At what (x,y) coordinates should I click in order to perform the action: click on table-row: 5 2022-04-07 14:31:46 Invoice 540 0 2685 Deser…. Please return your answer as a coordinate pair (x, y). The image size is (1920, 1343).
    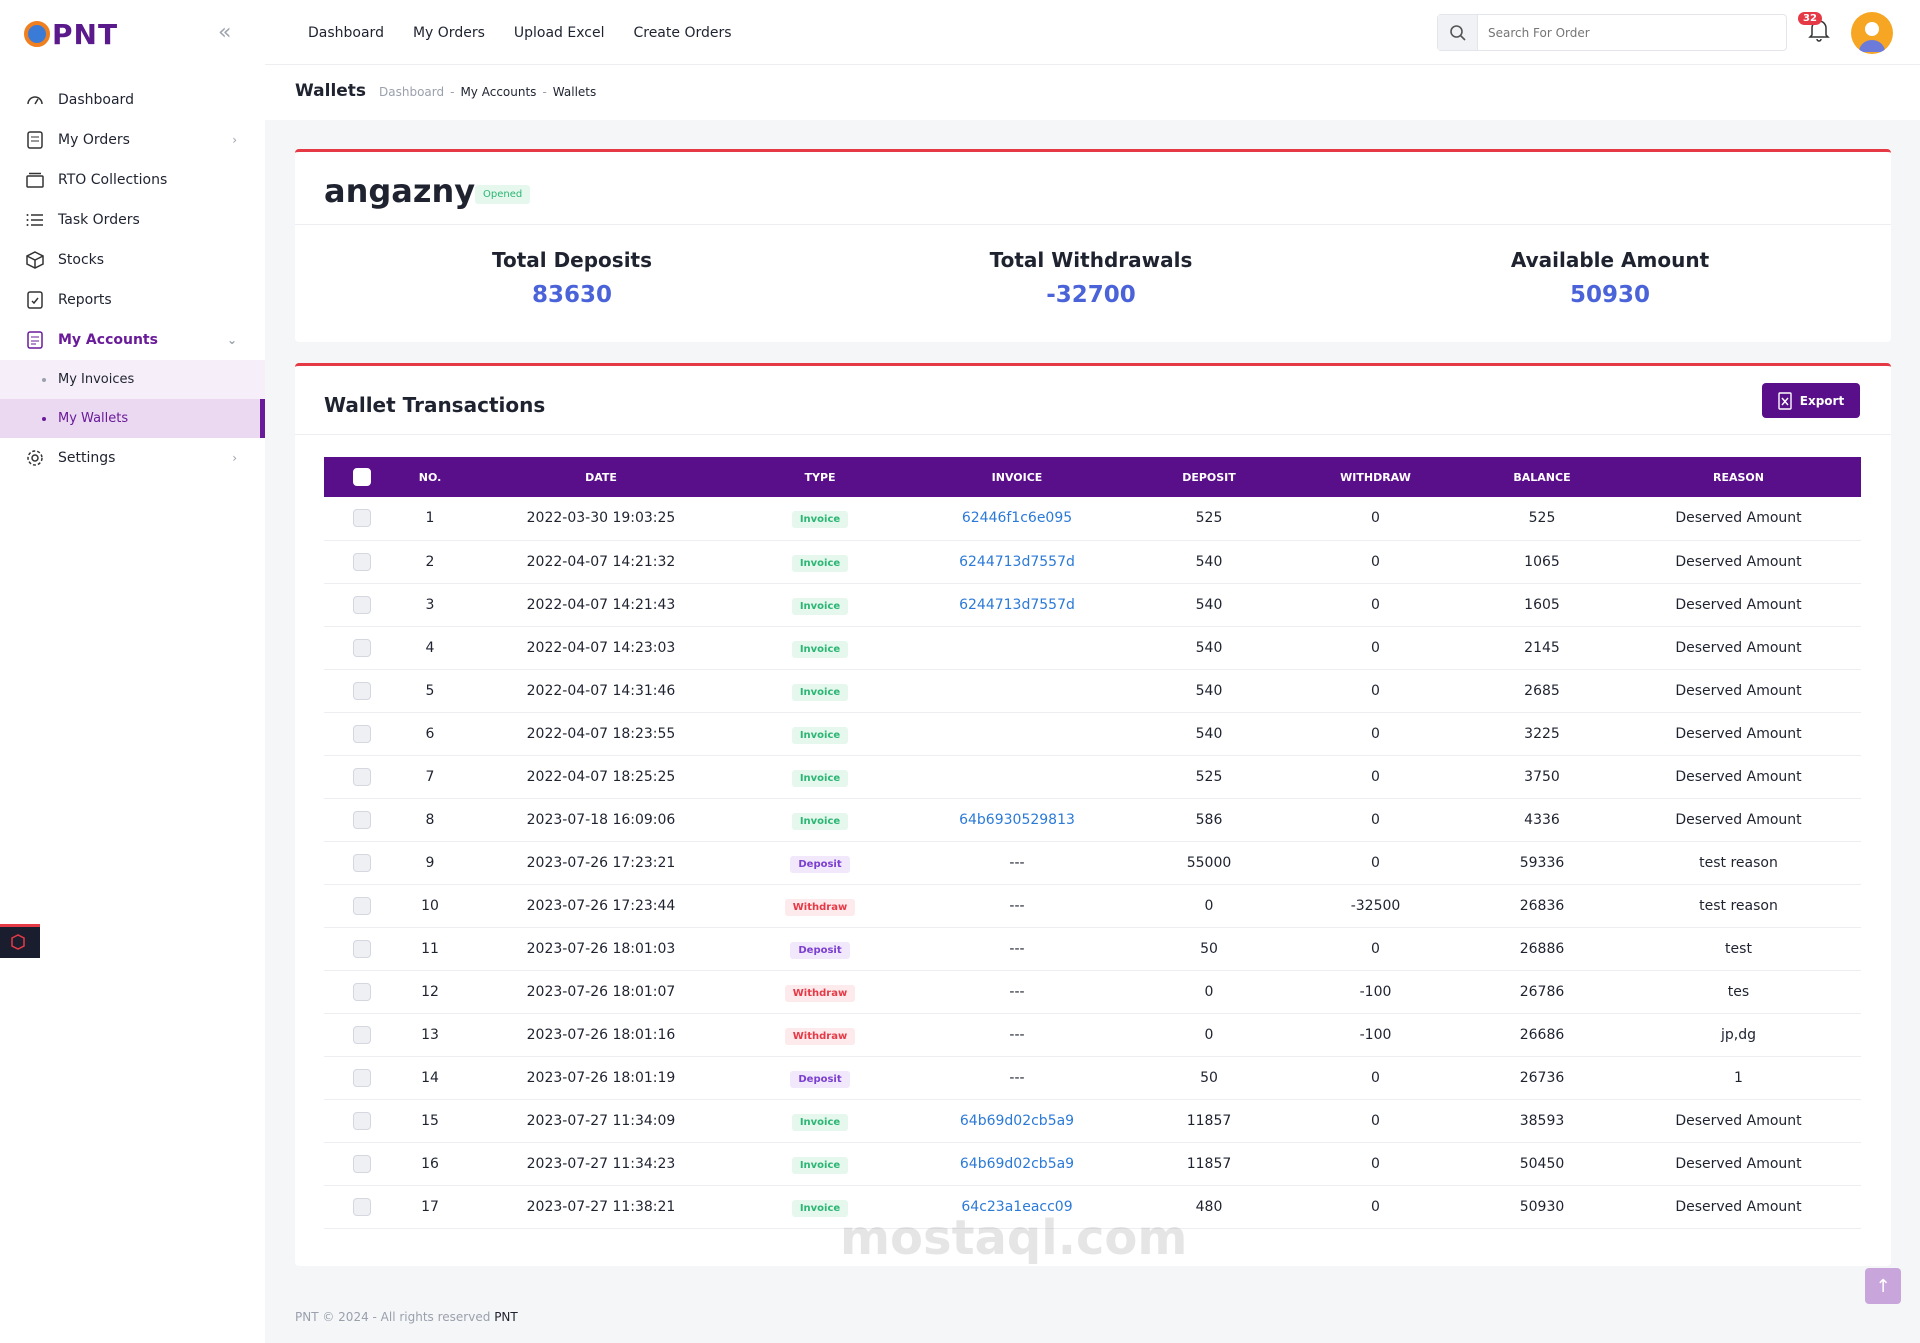
    Looking at the image, I should click on (1092, 690).